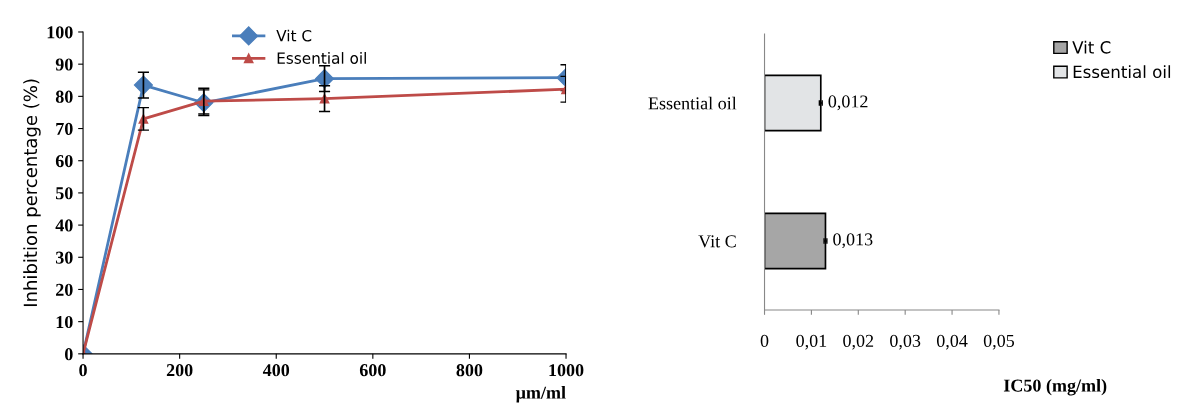 This screenshot has width=1178, height=410. I want to click on x-tick-label: 0,03, so click(905, 342).